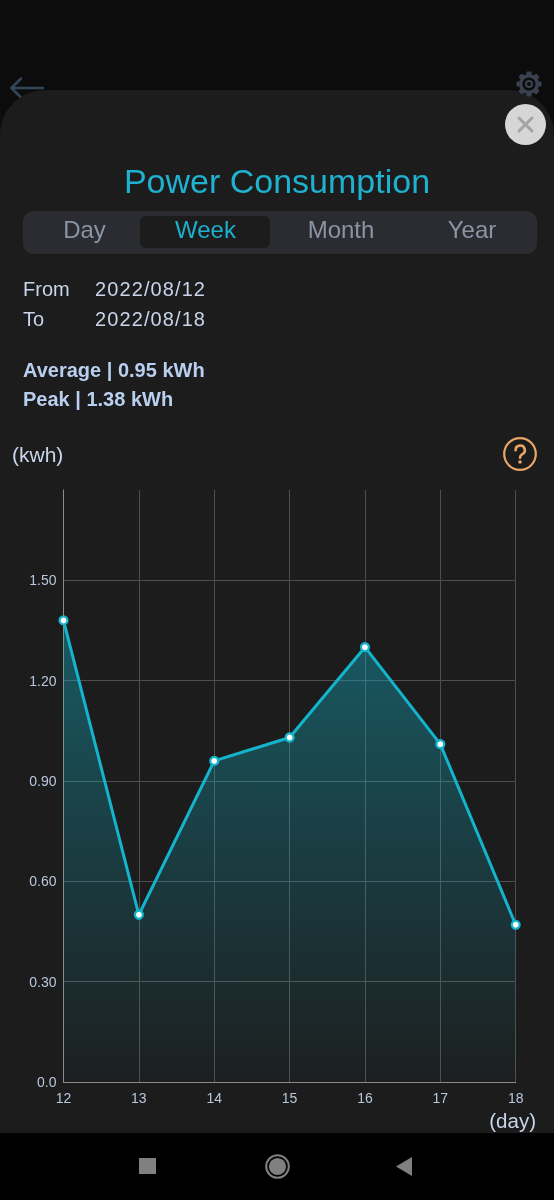 The width and height of the screenshot is (554, 1200). Describe the element at coordinates (34, 319) in the screenshot. I see `text: To` at that location.